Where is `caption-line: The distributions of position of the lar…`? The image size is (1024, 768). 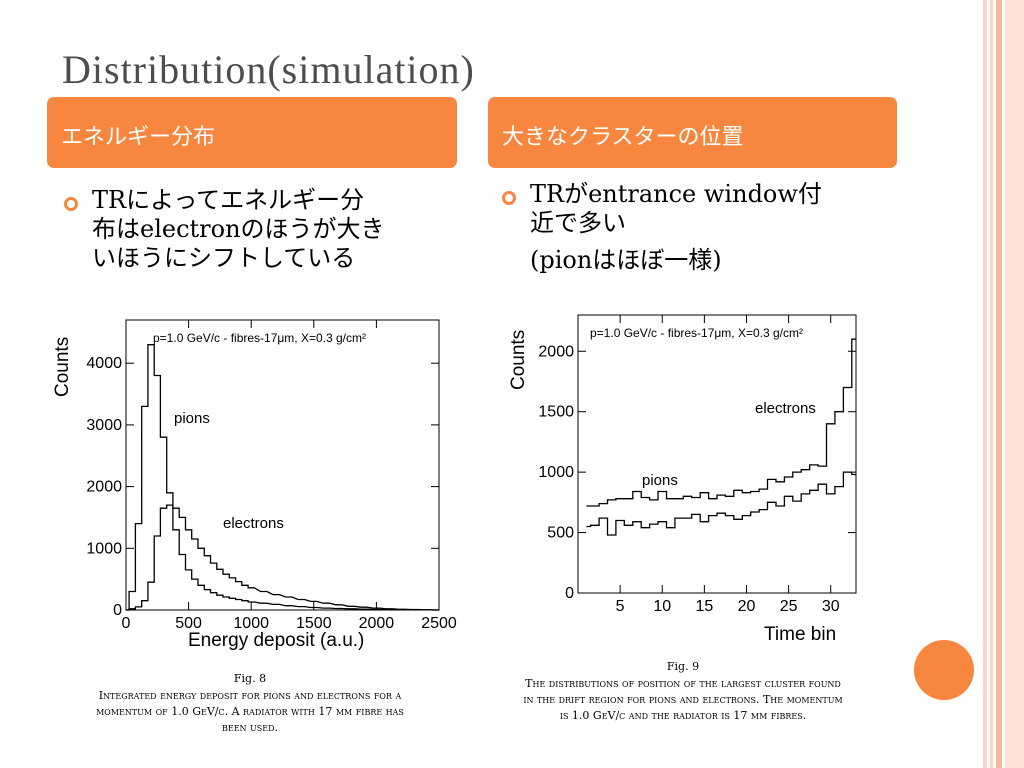
caption-line: The distributions of position of the lar… is located at coordinates (683, 683).